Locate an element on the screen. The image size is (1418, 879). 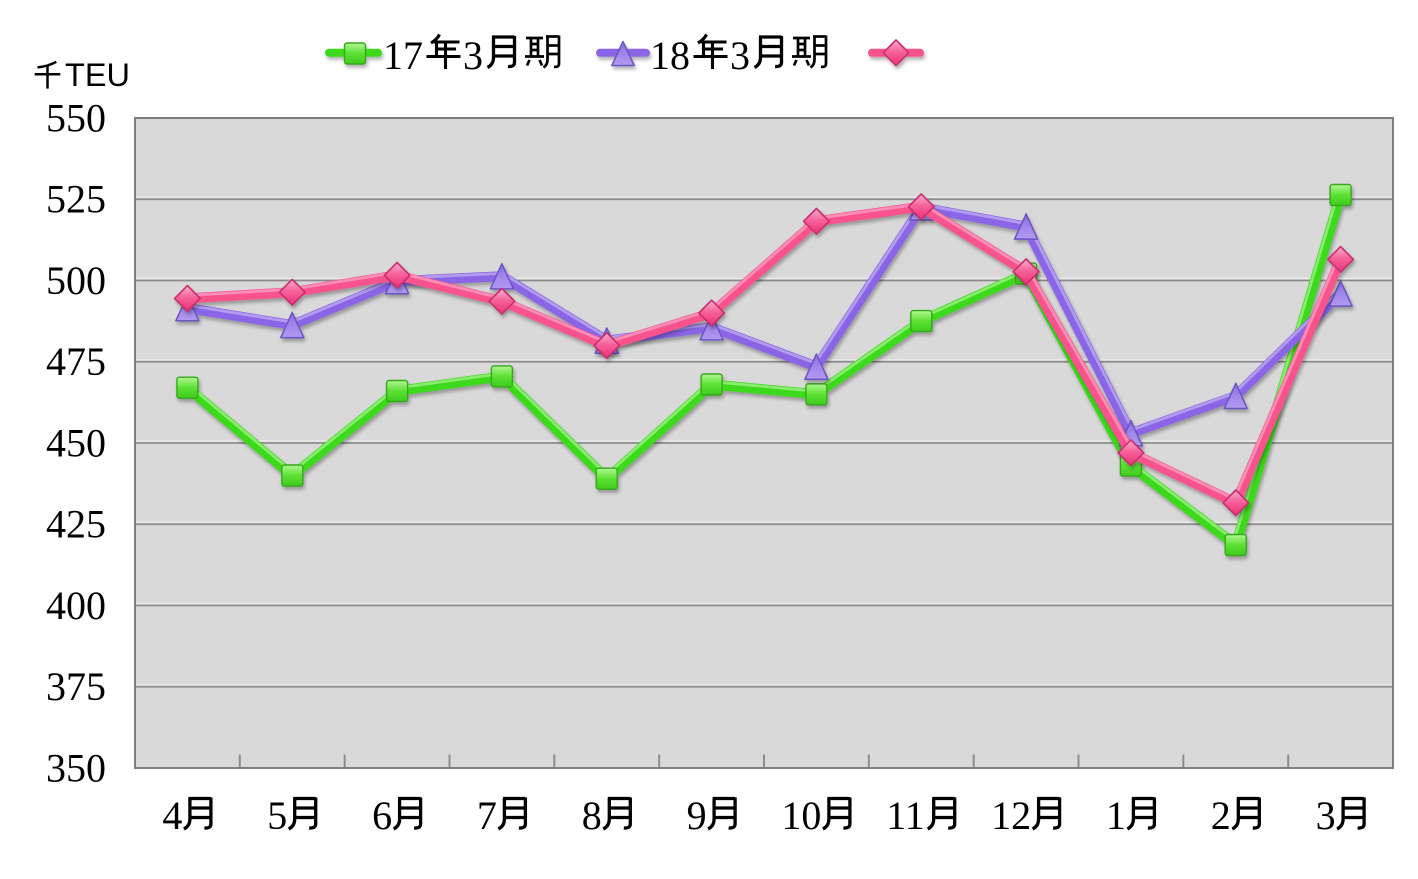
svg-text: TEU is located at coordinates (97, 75).